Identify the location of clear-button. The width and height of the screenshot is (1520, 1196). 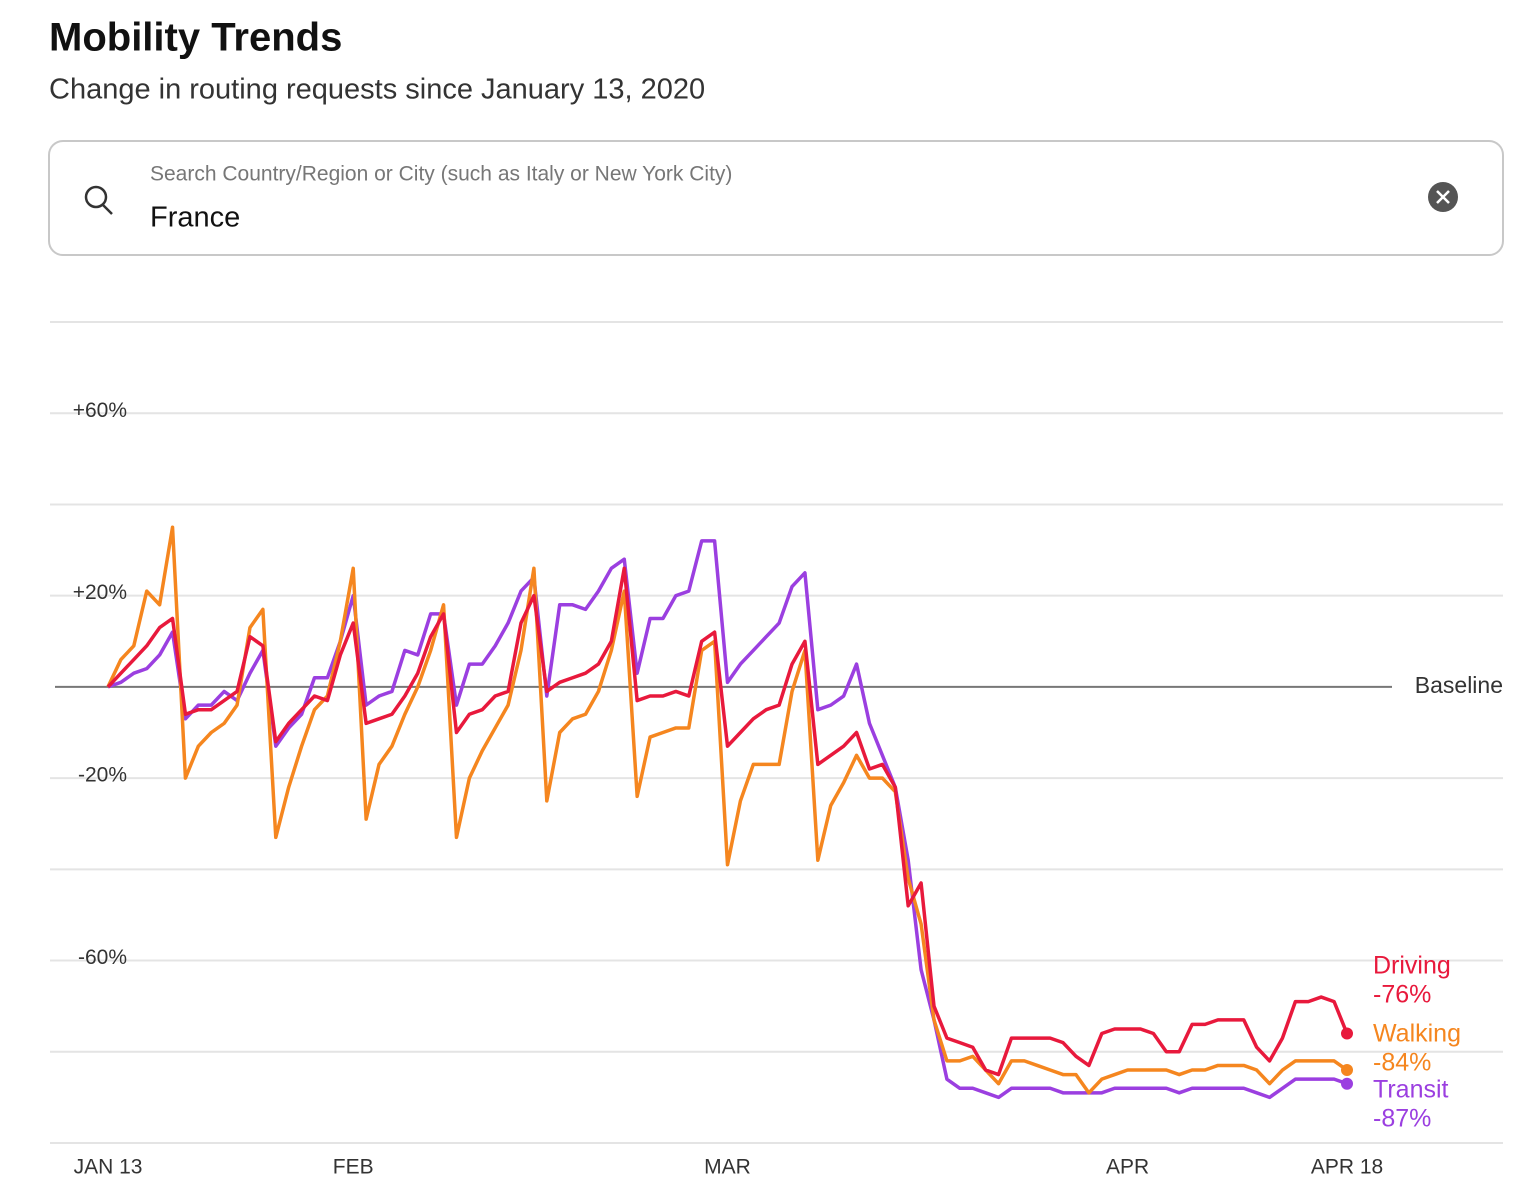
(1443, 197).